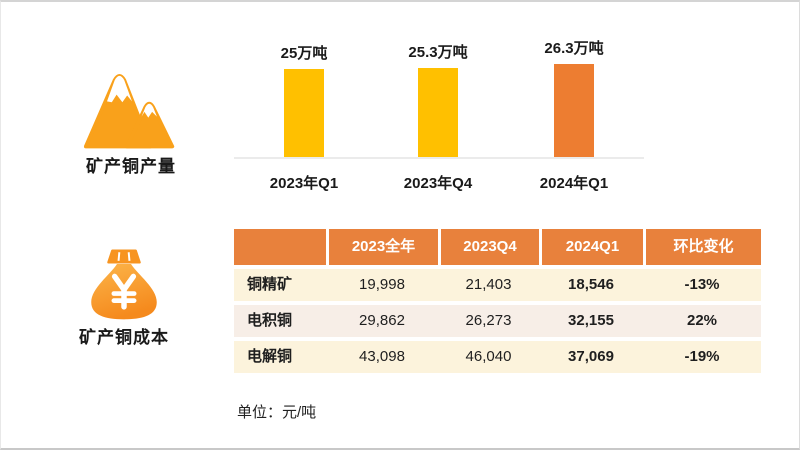 The height and width of the screenshot is (450, 800). What do you see at coordinates (400, 182) in the screenshot?
I see `category-row: 2023年Q1 2023年Q4 2024年Q1` at bounding box center [400, 182].